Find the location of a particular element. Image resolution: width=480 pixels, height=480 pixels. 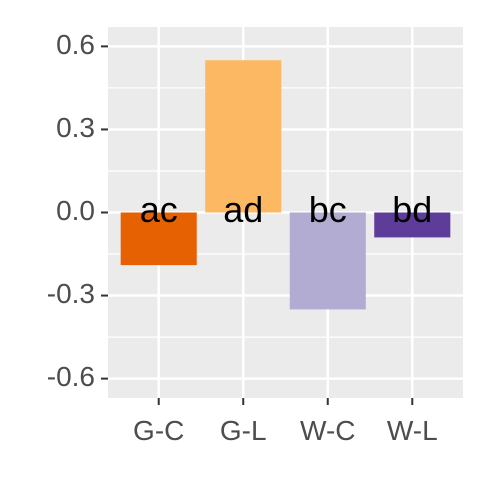

x-tick-label: W-L is located at coordinates (412, 430).